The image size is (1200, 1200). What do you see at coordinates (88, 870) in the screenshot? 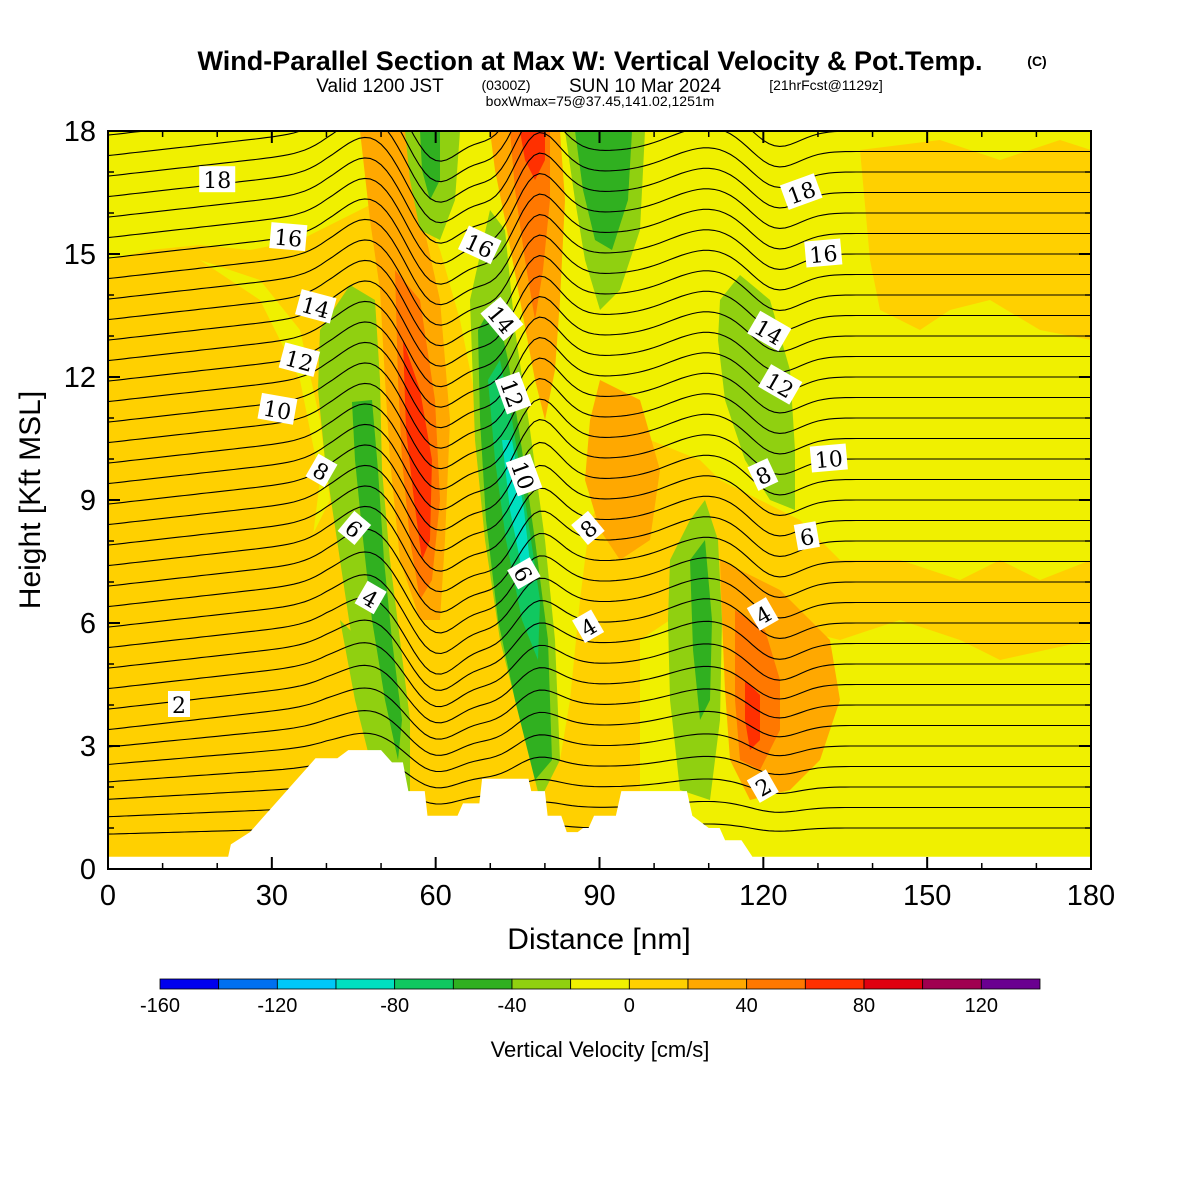
I see `y-tick-label: 0` at bounding box center [88, 870].